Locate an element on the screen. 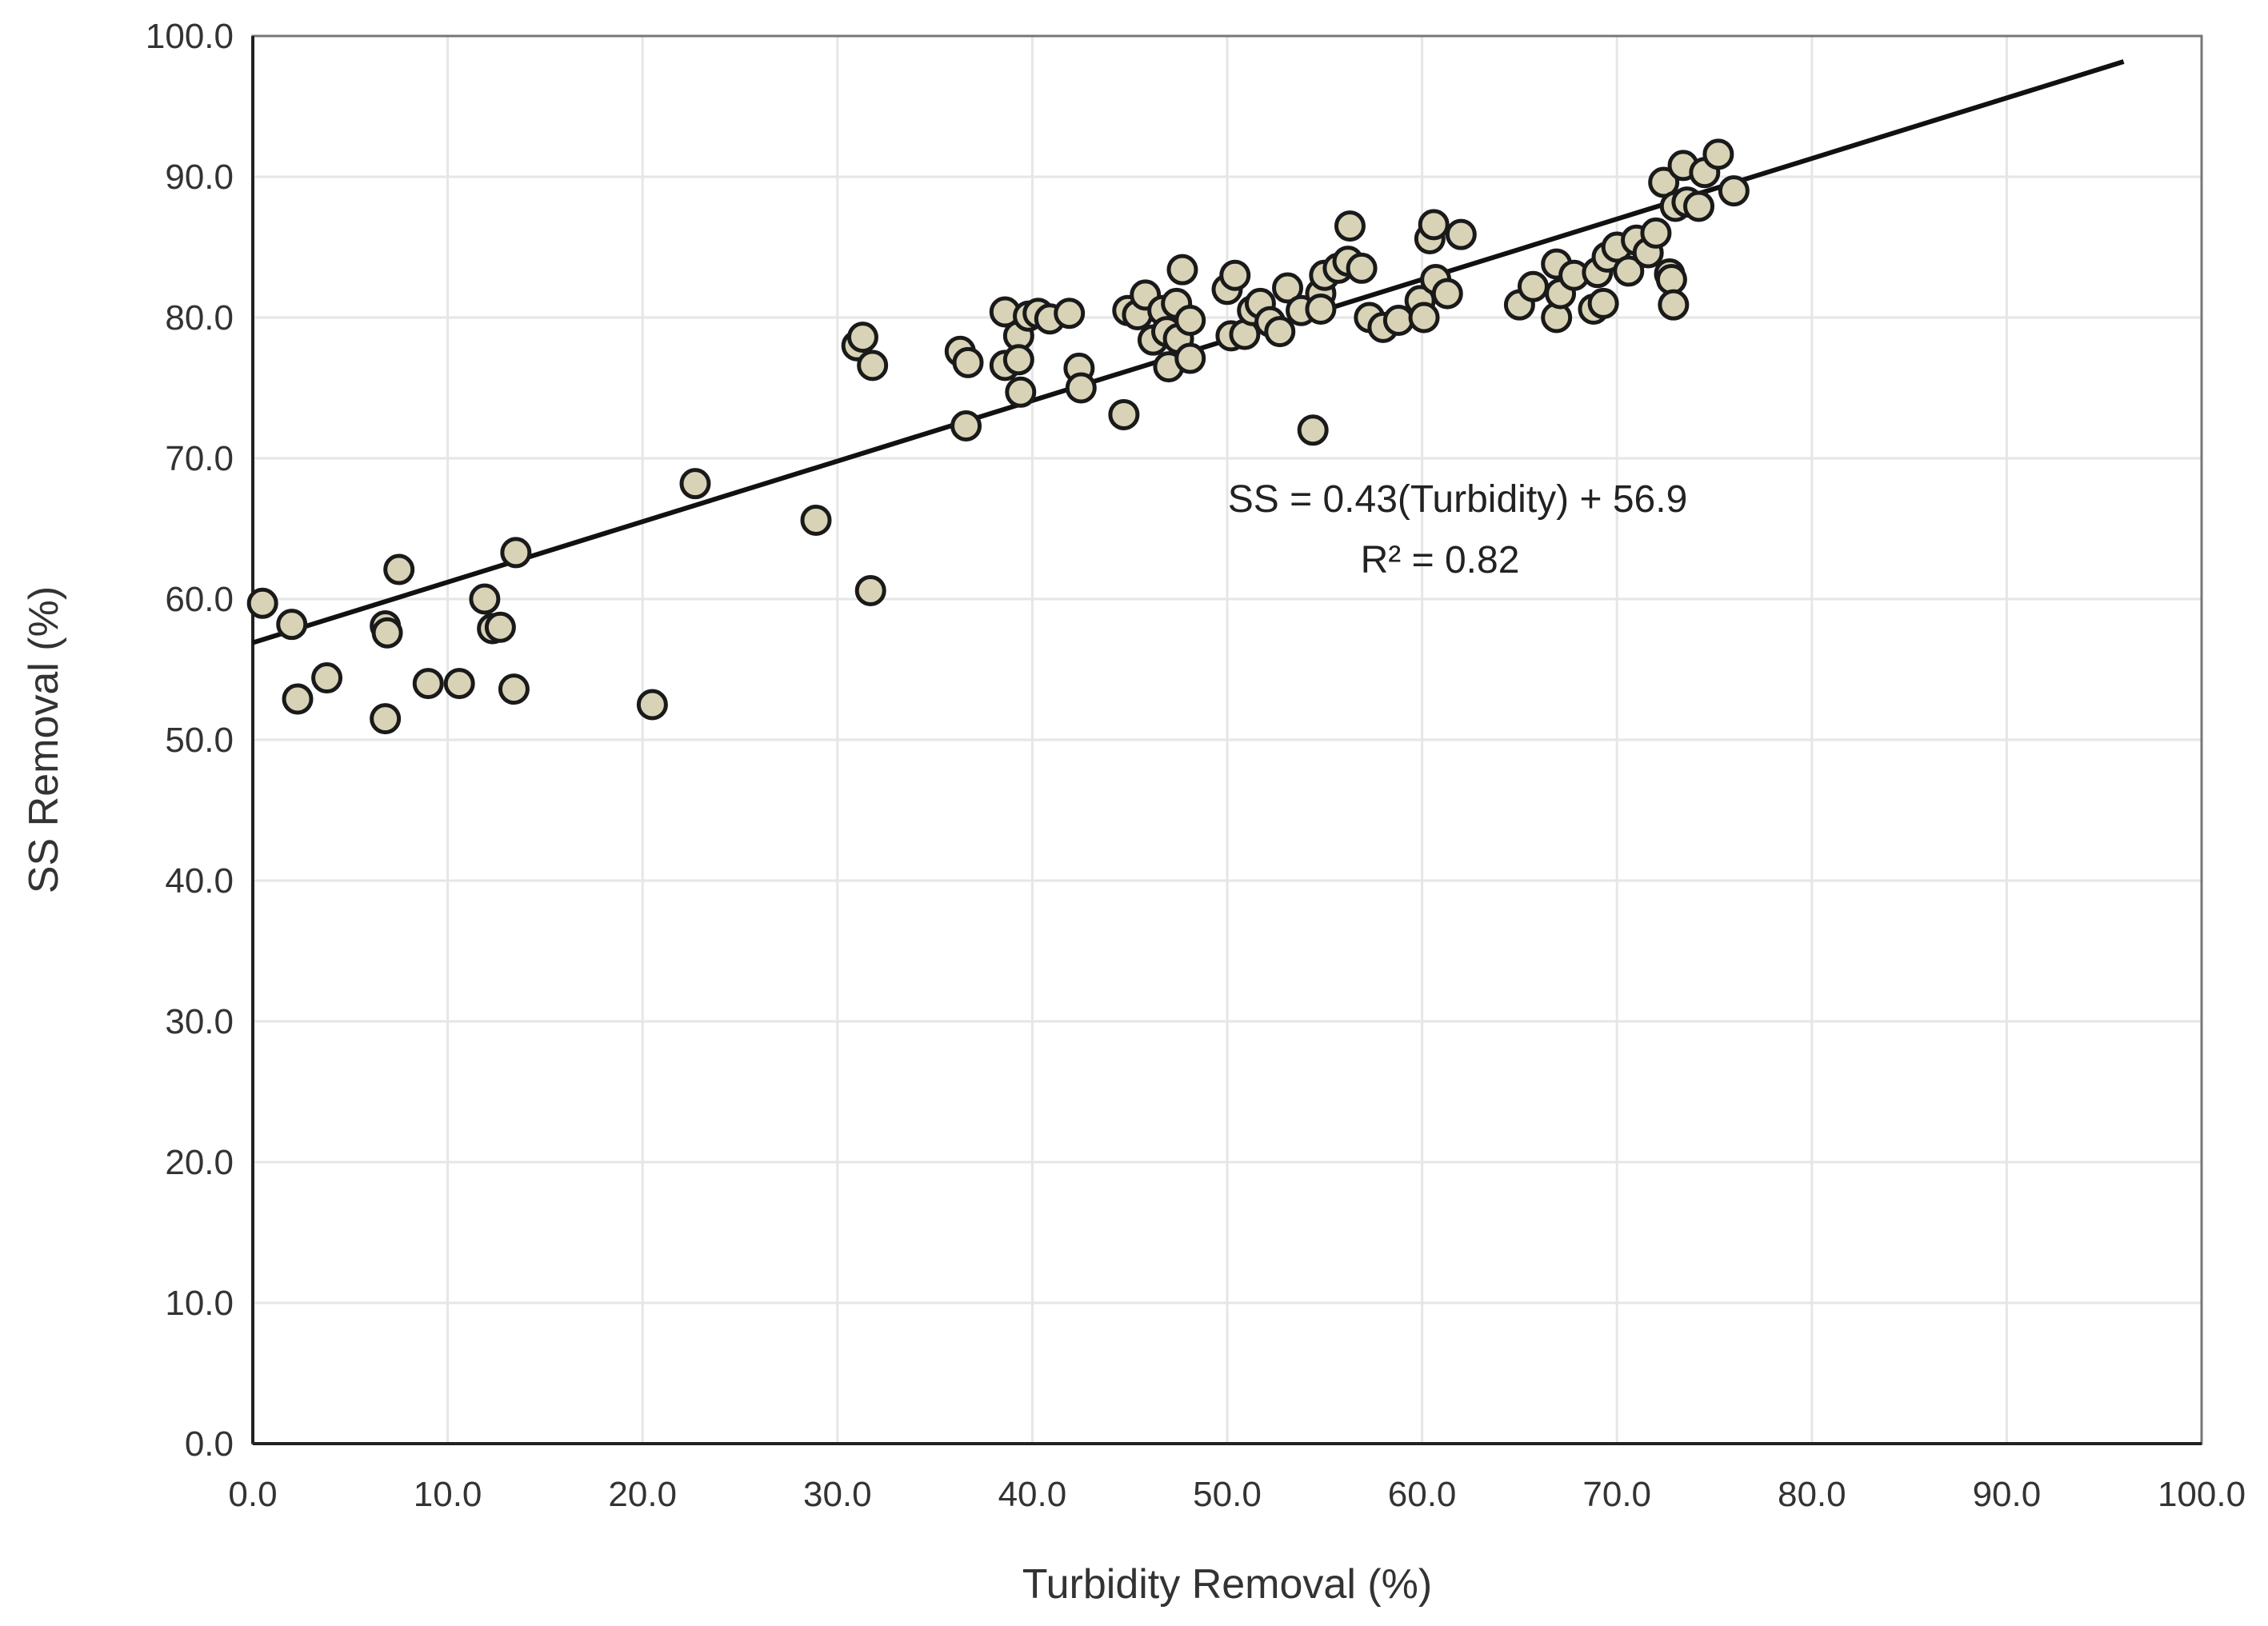 This screenshot has width=2268, height=1626. x-tick-label: 90.0 is located at coordinates (2007, 1494).